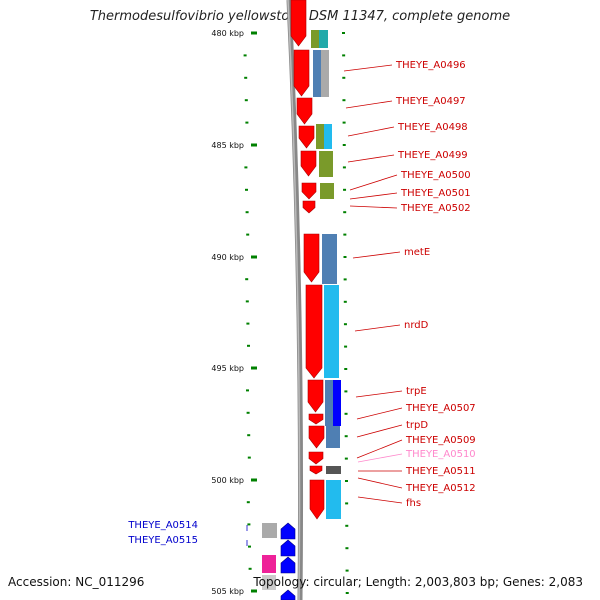  Describe the element at coordinates (227, 480) in the screenshot. I see `major-tick-label: 500 kbp` at that location.